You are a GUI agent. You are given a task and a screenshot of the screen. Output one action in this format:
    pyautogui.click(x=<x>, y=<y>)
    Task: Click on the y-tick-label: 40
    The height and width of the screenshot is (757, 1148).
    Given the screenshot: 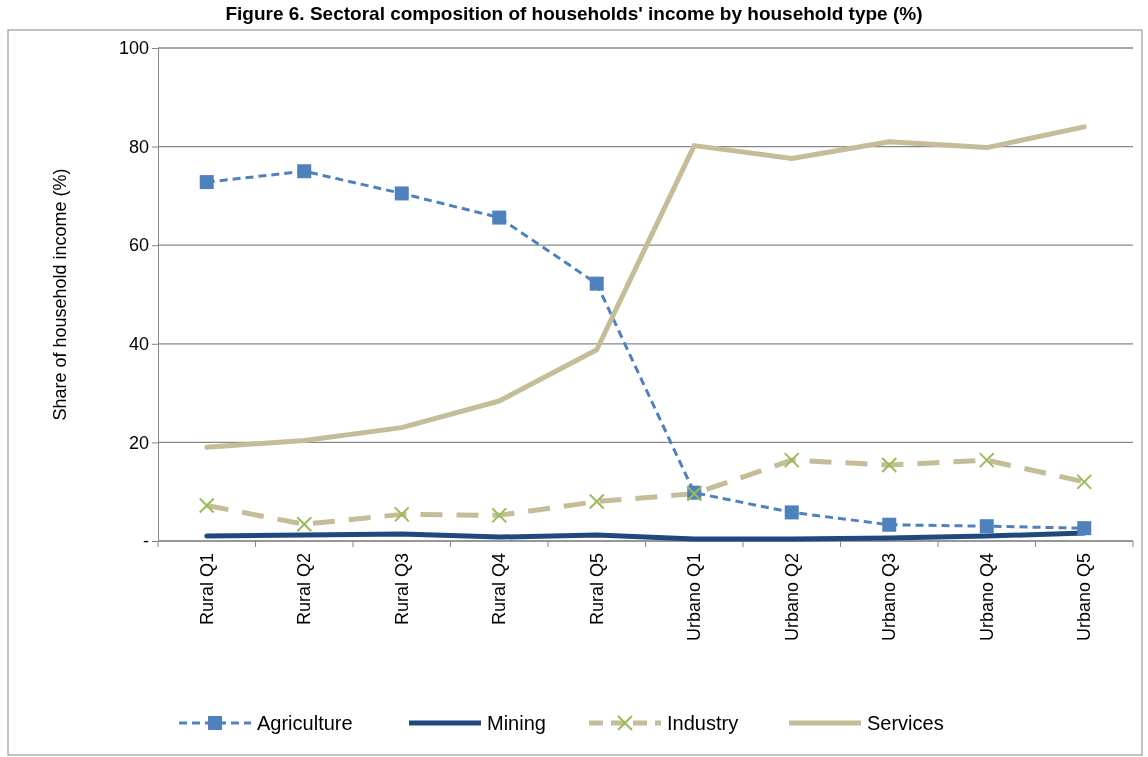 What is the action you would take?
    pyautogui.click(x=138, y=344)
    